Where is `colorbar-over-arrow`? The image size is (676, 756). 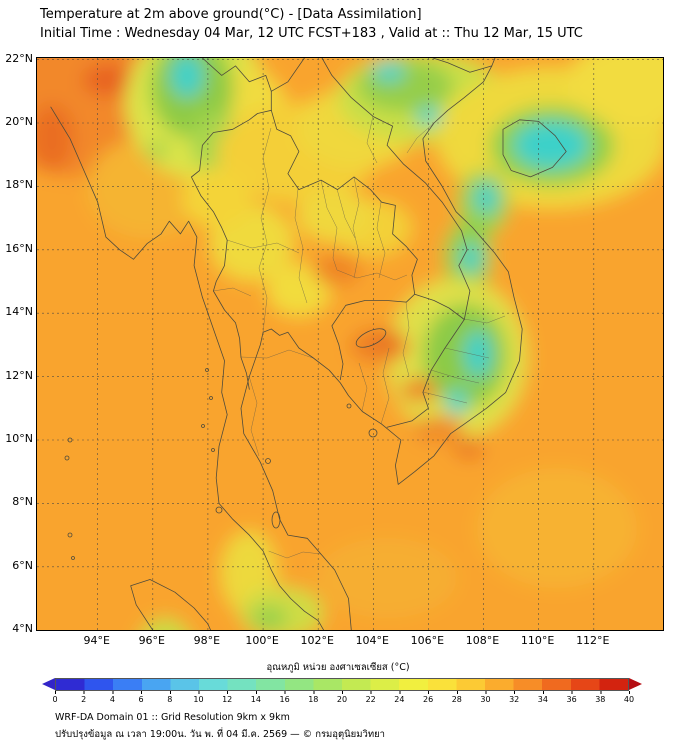
colorbar-over-arrow is located at coordinates (635, 684).